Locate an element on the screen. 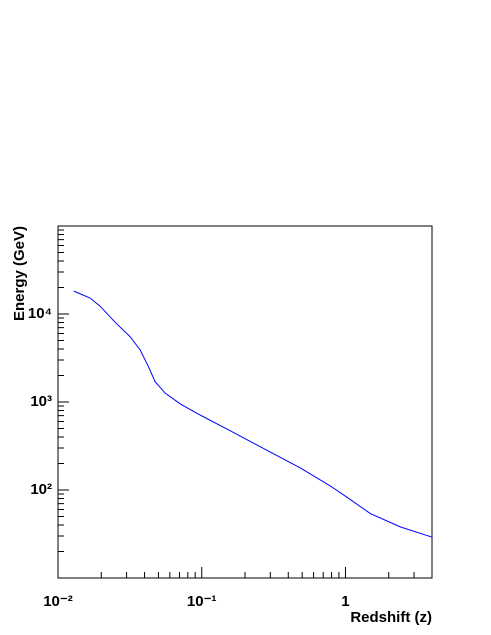 The image size is (491, 635). y-tick-label: 10⁴ is located at coordinates (40, 313).